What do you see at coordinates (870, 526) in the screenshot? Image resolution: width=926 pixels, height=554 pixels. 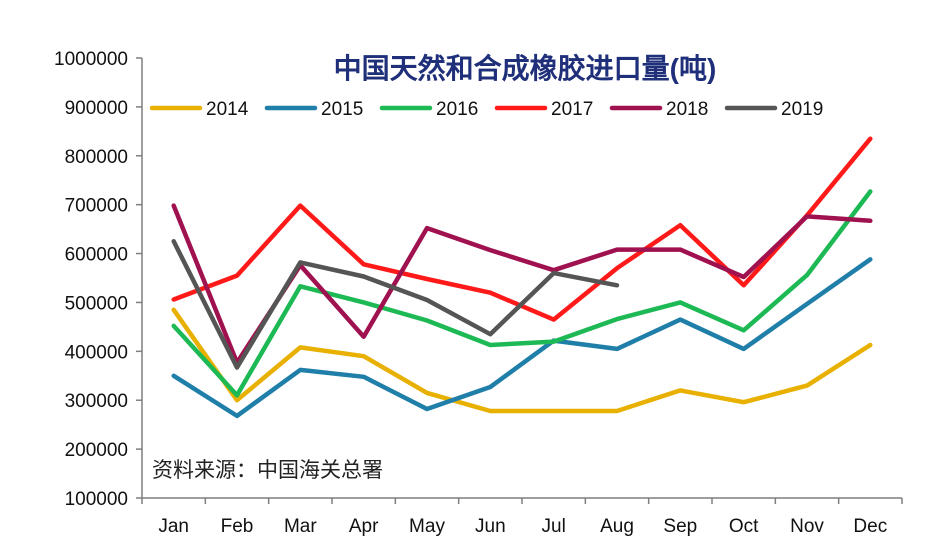 I see `x-tick-label: Dec` at bounding box center [870, 526].